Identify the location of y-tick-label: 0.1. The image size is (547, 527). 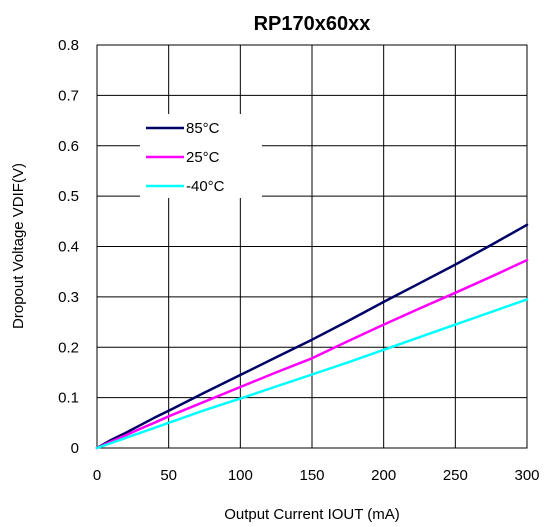
(68, 398).